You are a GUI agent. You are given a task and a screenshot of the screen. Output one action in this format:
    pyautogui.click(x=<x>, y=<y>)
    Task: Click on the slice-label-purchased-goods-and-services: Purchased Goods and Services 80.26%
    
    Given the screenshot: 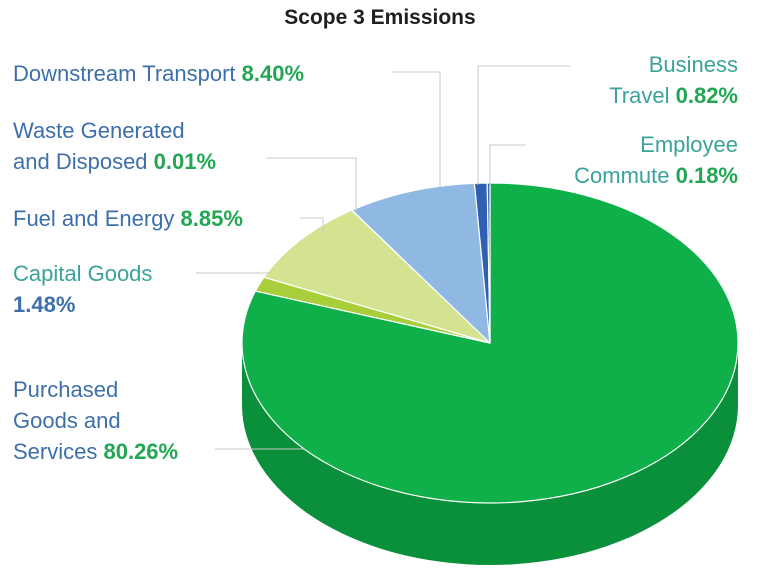 What is the action you would take?
    pyautogui.click(x=95, y=420)
    